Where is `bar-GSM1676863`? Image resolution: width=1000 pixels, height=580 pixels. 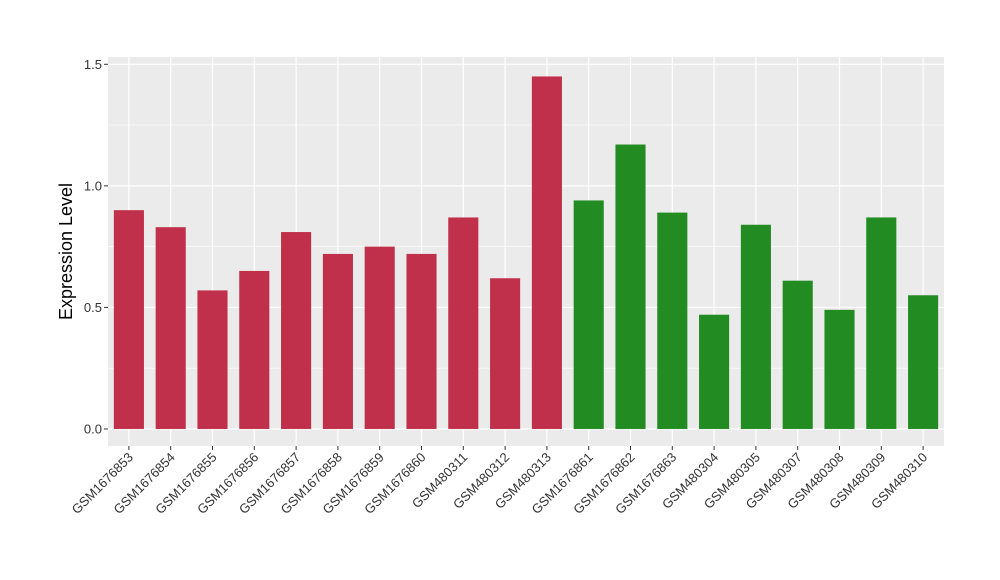 bar-GSM1676863 is located at coordinates (672, 320).